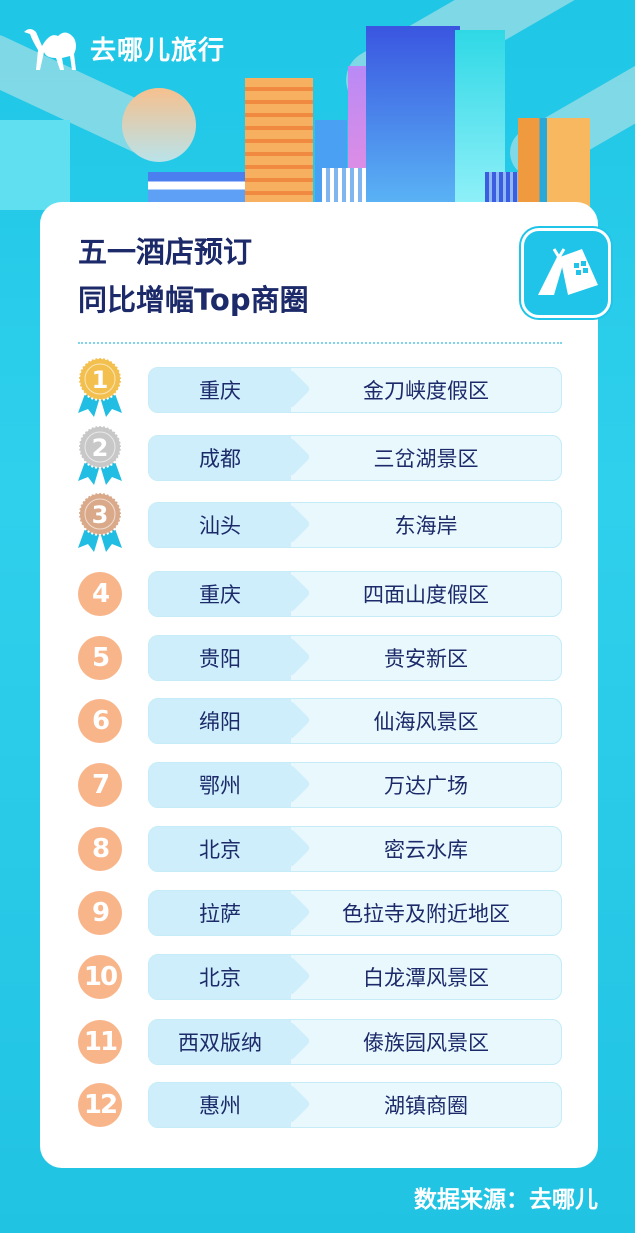 This screenshot has height=1233, width=635. I want to click on city-name: 绵阳, so click(220, 722).